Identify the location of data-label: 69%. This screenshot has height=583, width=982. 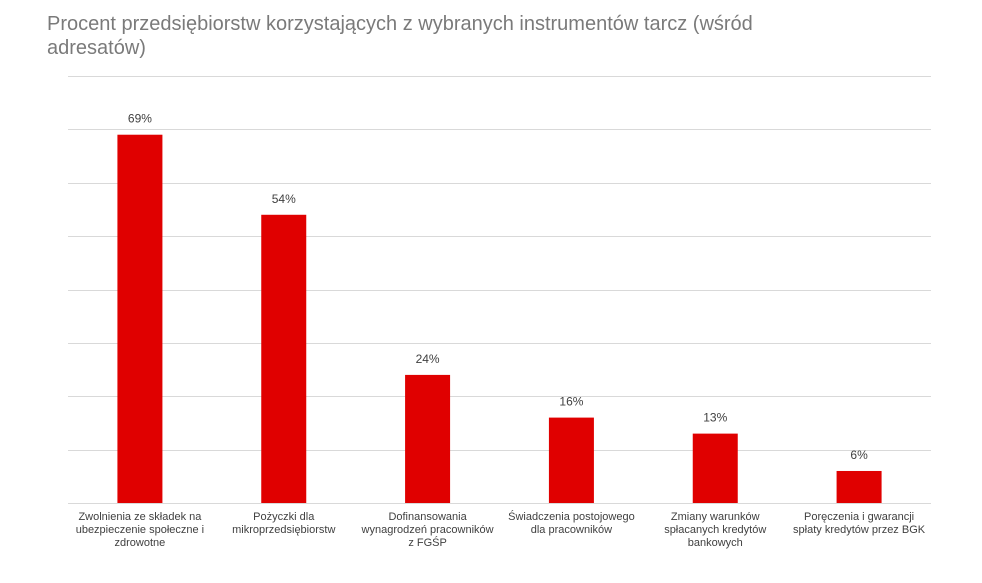
(140, 119).